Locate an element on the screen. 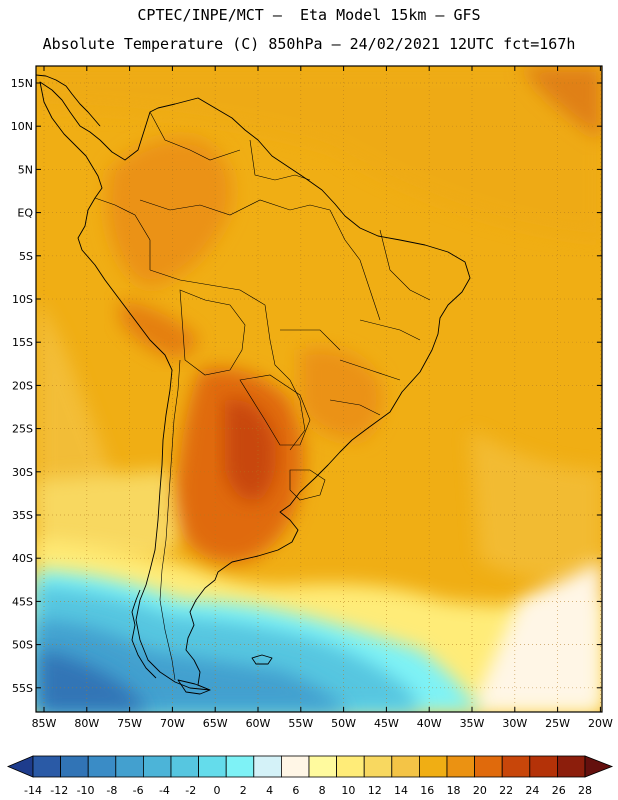 This screenshot has width=618, height=800. colorbar-label: 28 is located at coordinates (585, 790).